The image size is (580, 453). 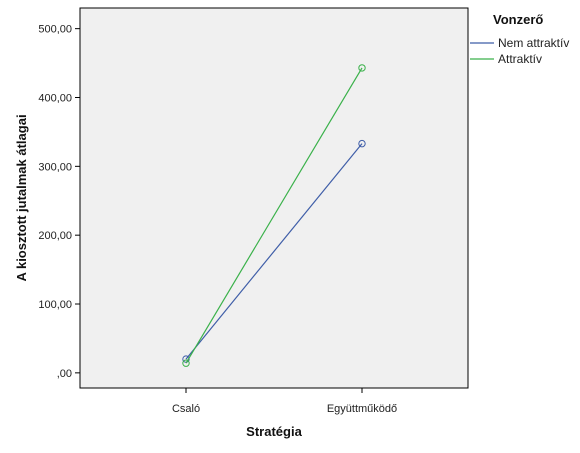 What do you see at coordinates (186, 409) in the screenshot?
I see `x-tick-label: Csaló` at bounding box center [186, 409].